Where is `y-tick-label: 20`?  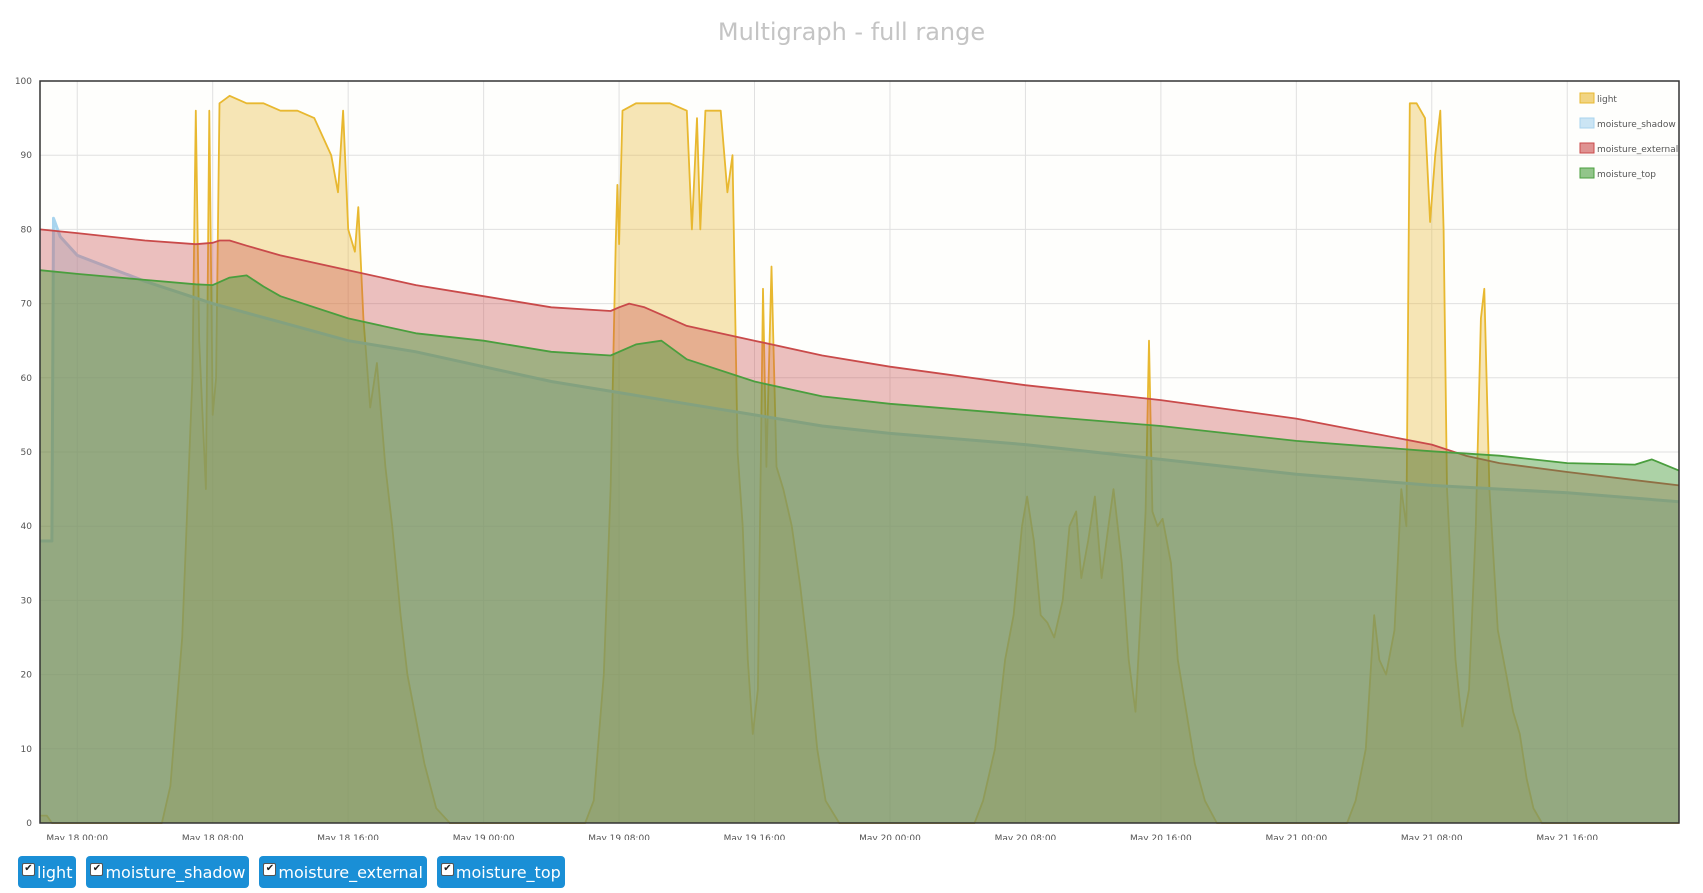
y-tick-label: 20 is located at coordinates (27, 676).